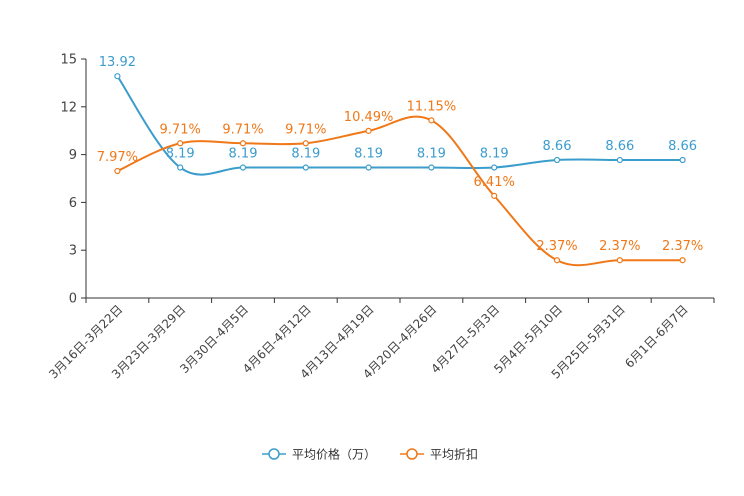 The width and height of the screenshot is (744, 496). What do you see at coordinates (73, 155) in the screenshot?
I see `y-tick-label: 9` at bounding box center [73, 155].